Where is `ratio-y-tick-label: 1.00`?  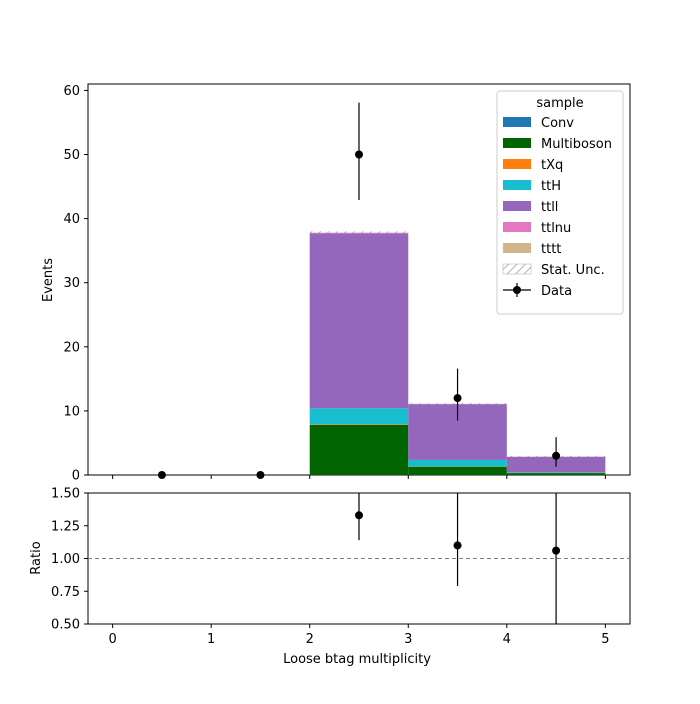
ratio-y-tick-label: 1.00 is located at coordinates (65, 559).